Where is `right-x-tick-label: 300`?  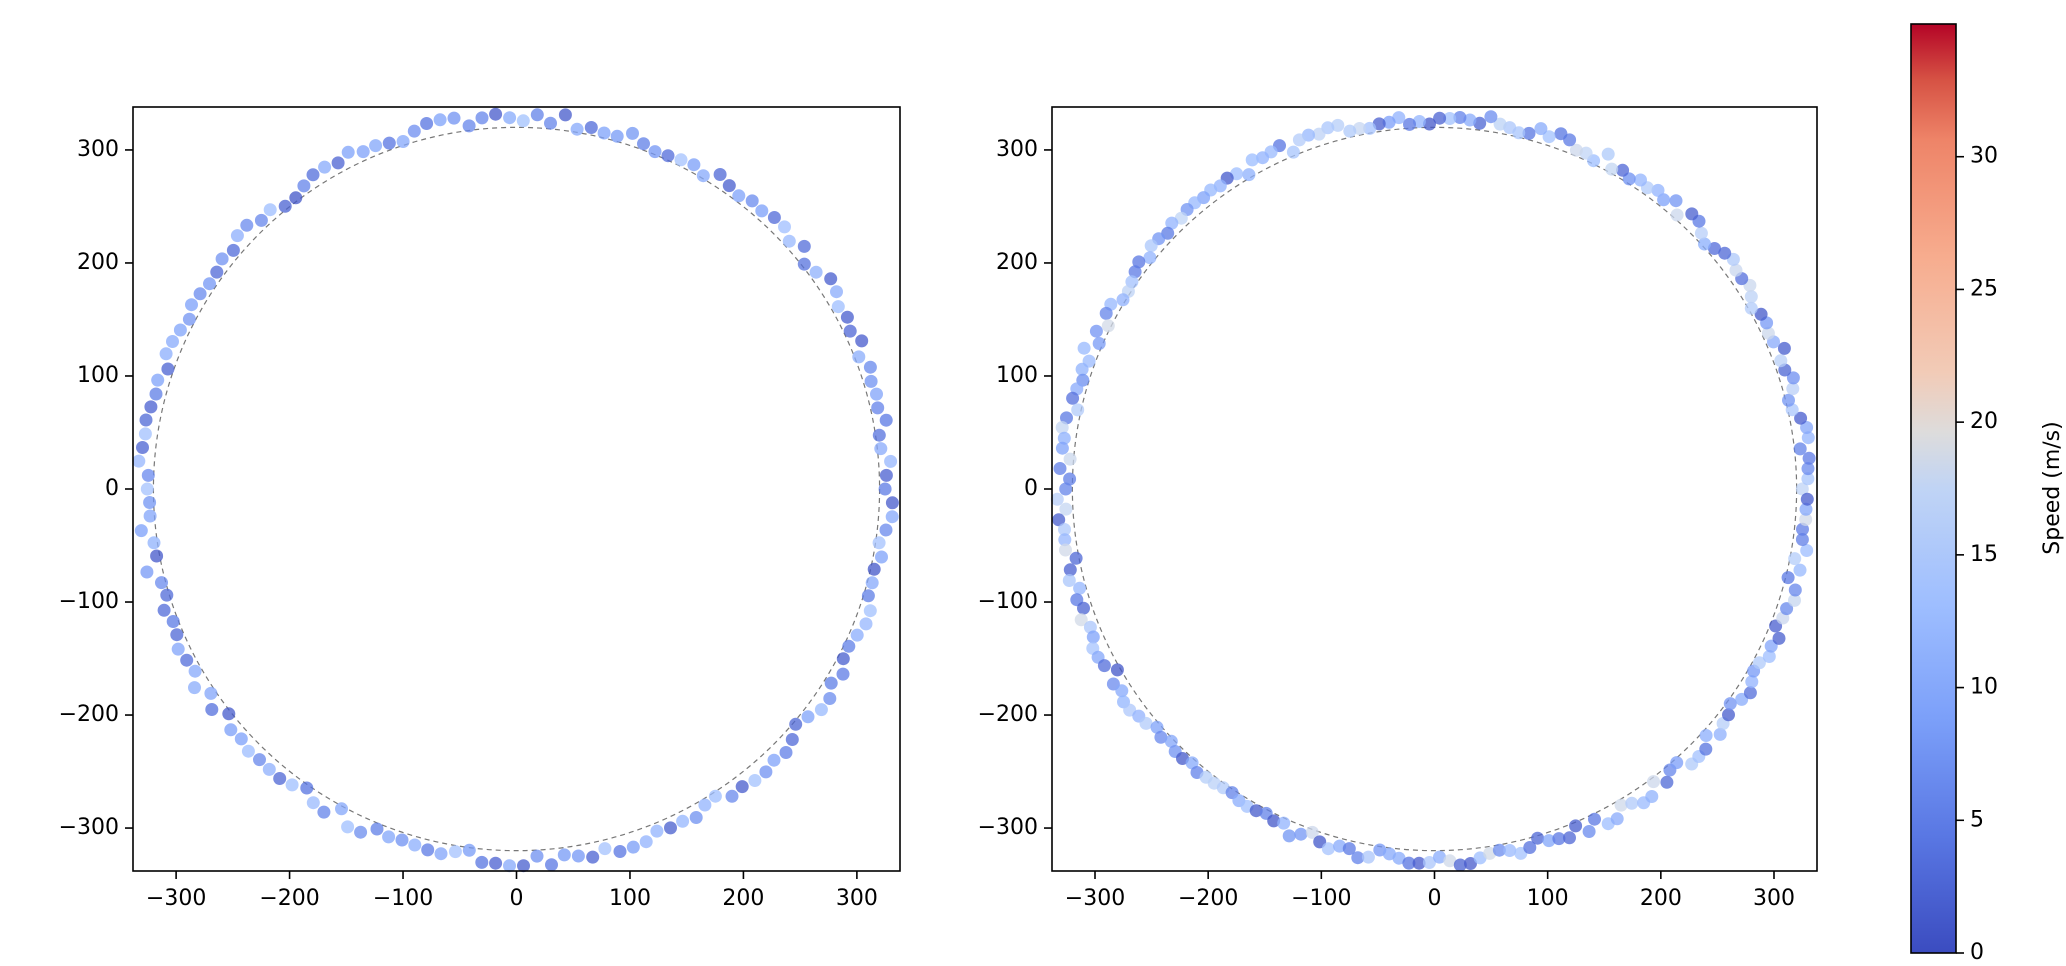 right-x-tick-label: 300 is located at coordinates (1774, 898).